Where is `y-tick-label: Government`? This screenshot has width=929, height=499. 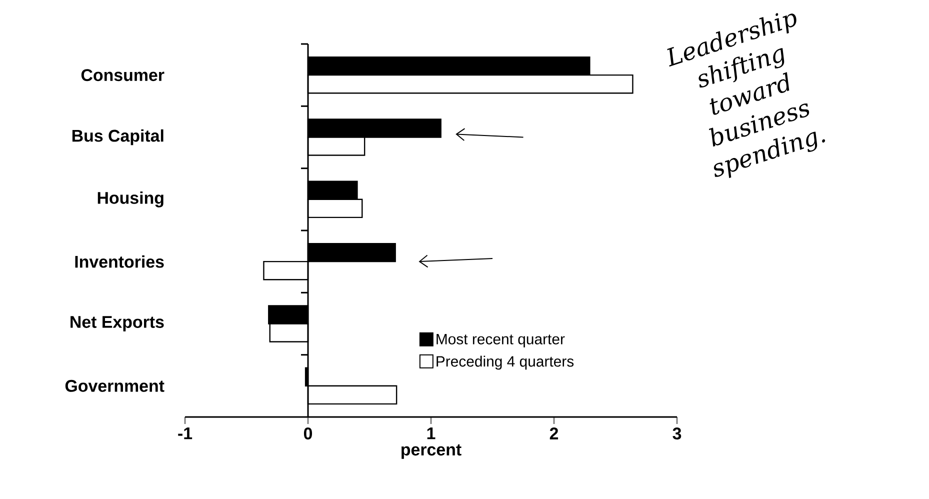 y-tick-label: Government is located at coordinates (114, 386).